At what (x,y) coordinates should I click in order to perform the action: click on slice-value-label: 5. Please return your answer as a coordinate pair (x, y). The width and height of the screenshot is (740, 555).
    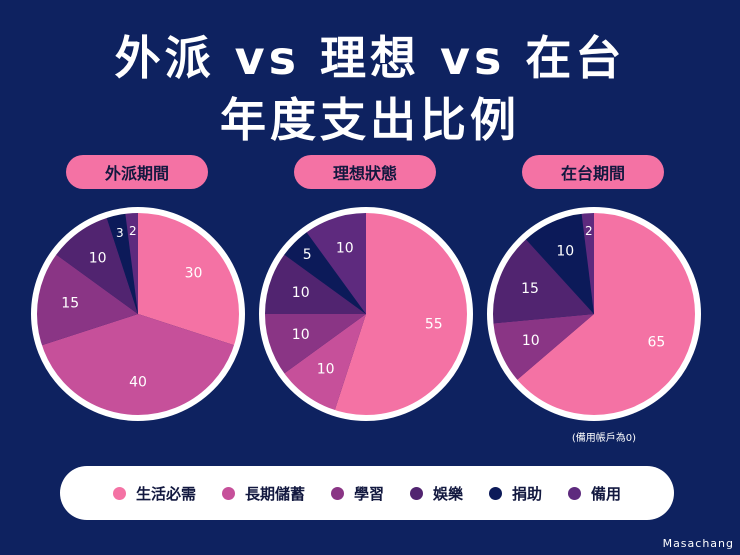
    Looking at the image, I should click on (307, 255).